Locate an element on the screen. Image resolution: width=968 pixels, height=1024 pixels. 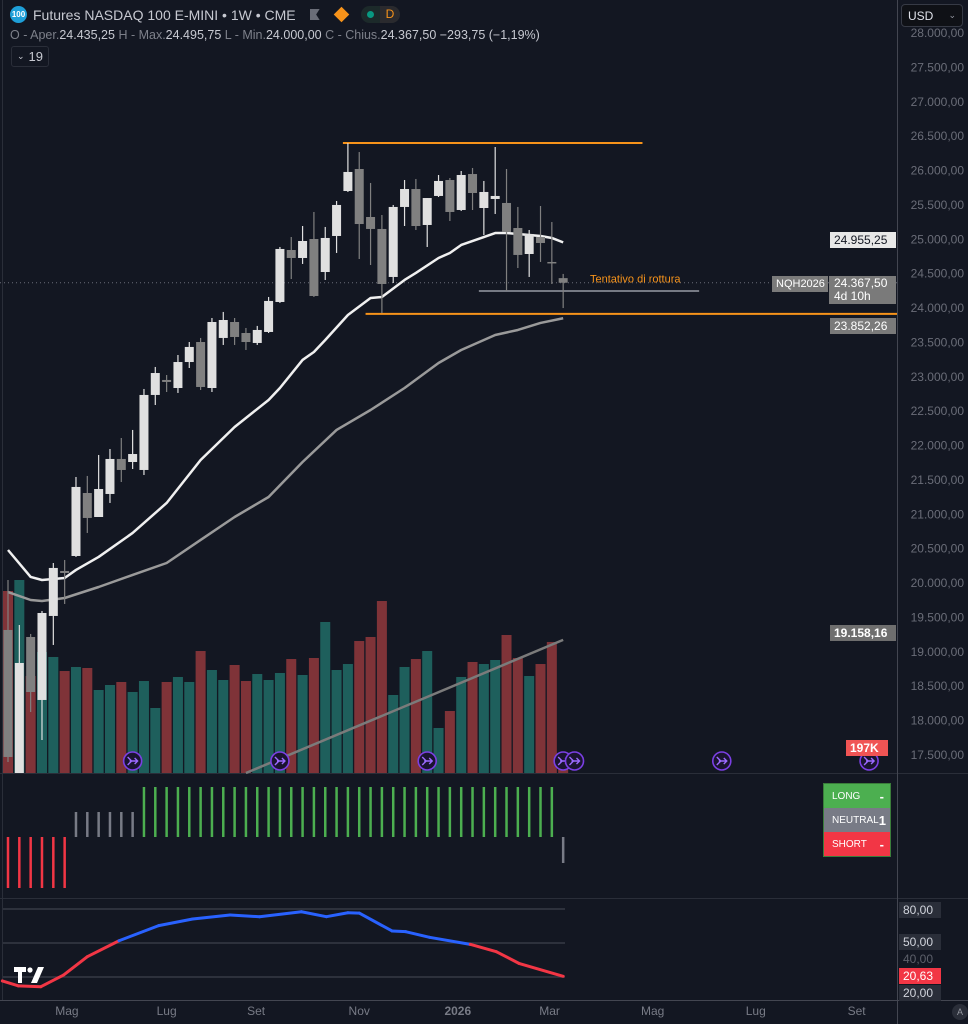
time-tick-label: Lug is located at coordinates (167, 1011).